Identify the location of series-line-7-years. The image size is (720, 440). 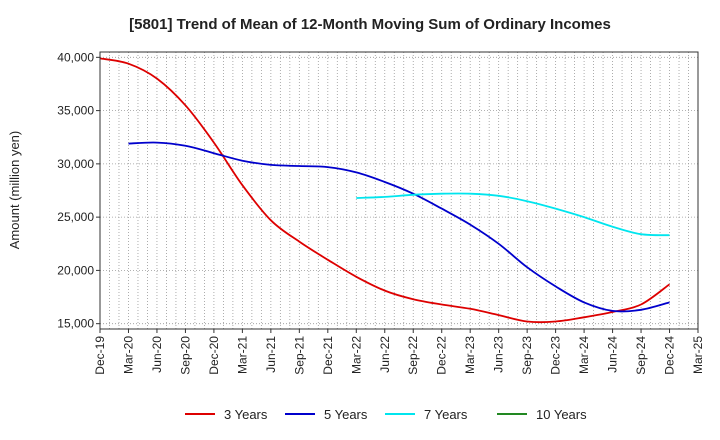
(513, 214).